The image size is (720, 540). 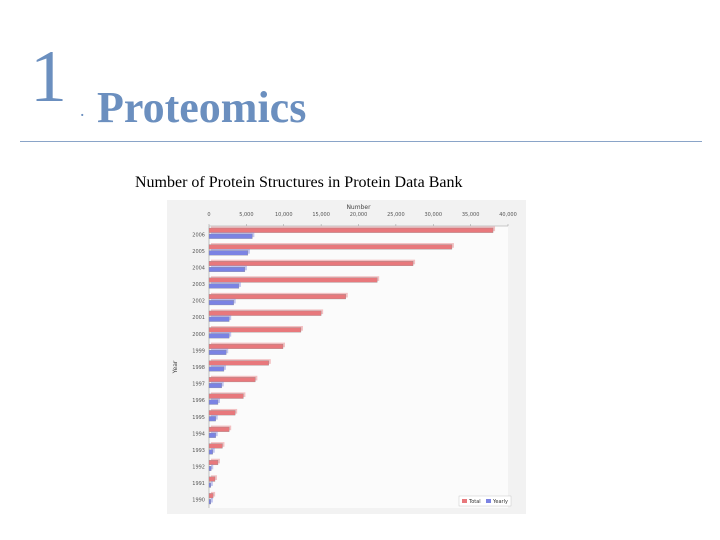 I want to click on y-tick-label: 1991, so click(x=198, y=484).